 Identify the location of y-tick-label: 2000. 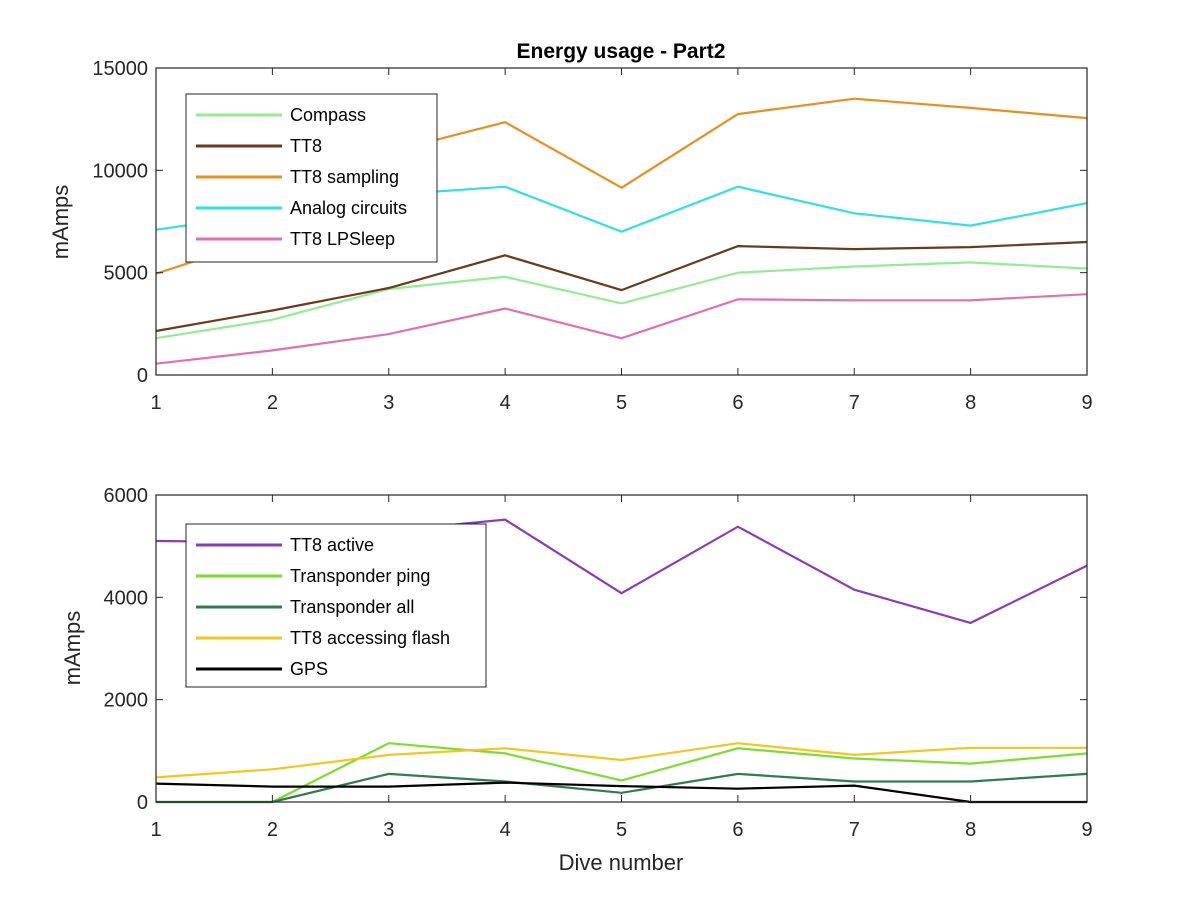
(126, 701).